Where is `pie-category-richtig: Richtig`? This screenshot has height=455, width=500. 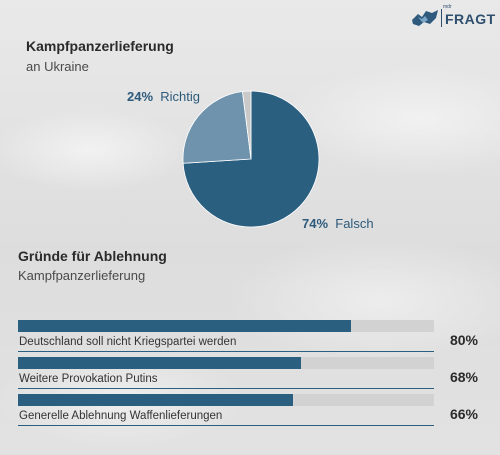
pie-category-richtig: Richtig is located at coordinates (180, 96).